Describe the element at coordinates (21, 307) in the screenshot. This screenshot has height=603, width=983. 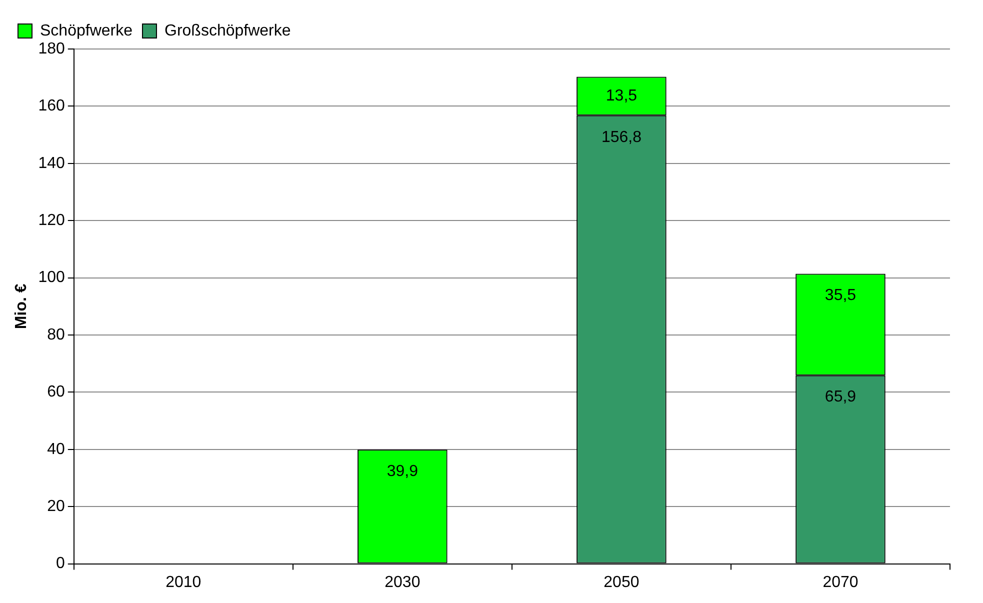
I see `y-axis-title: Mio. €` at that location.